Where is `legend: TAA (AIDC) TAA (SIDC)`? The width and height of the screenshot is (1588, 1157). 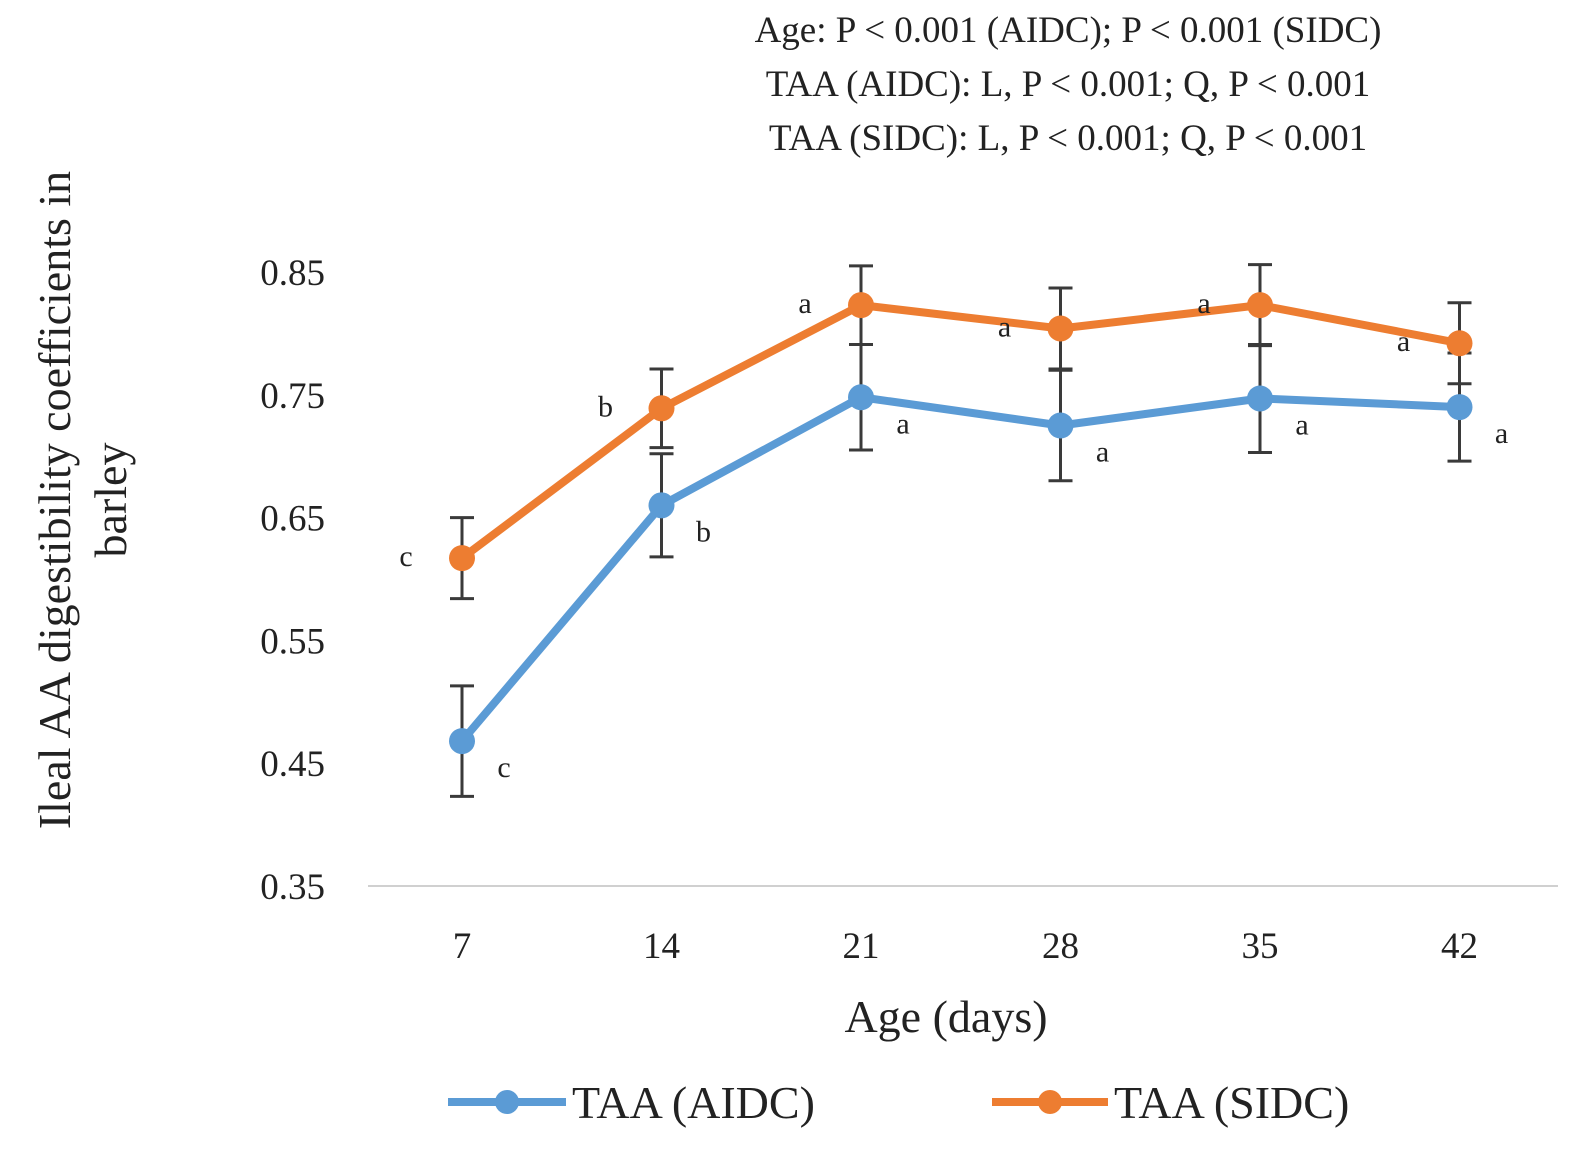 legend: TAA (AIDC) TAA (SIDC) is located at coordinates (898, 1102).